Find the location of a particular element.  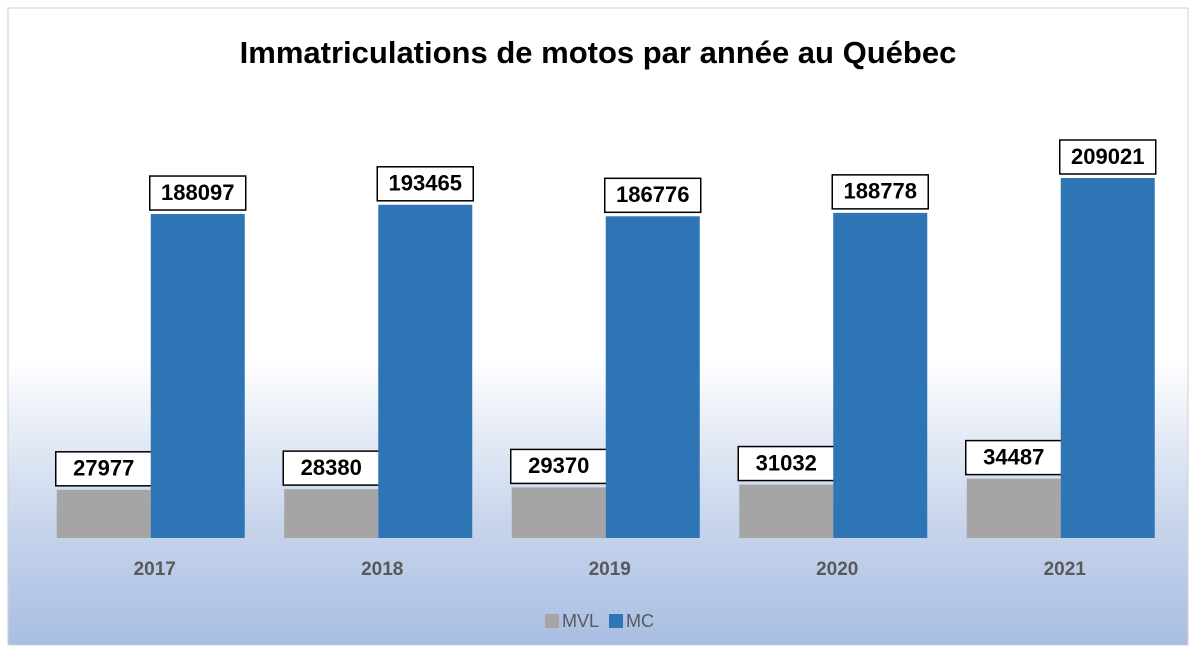

x-tick-label: 2017 is located at coordinates (155, 569).